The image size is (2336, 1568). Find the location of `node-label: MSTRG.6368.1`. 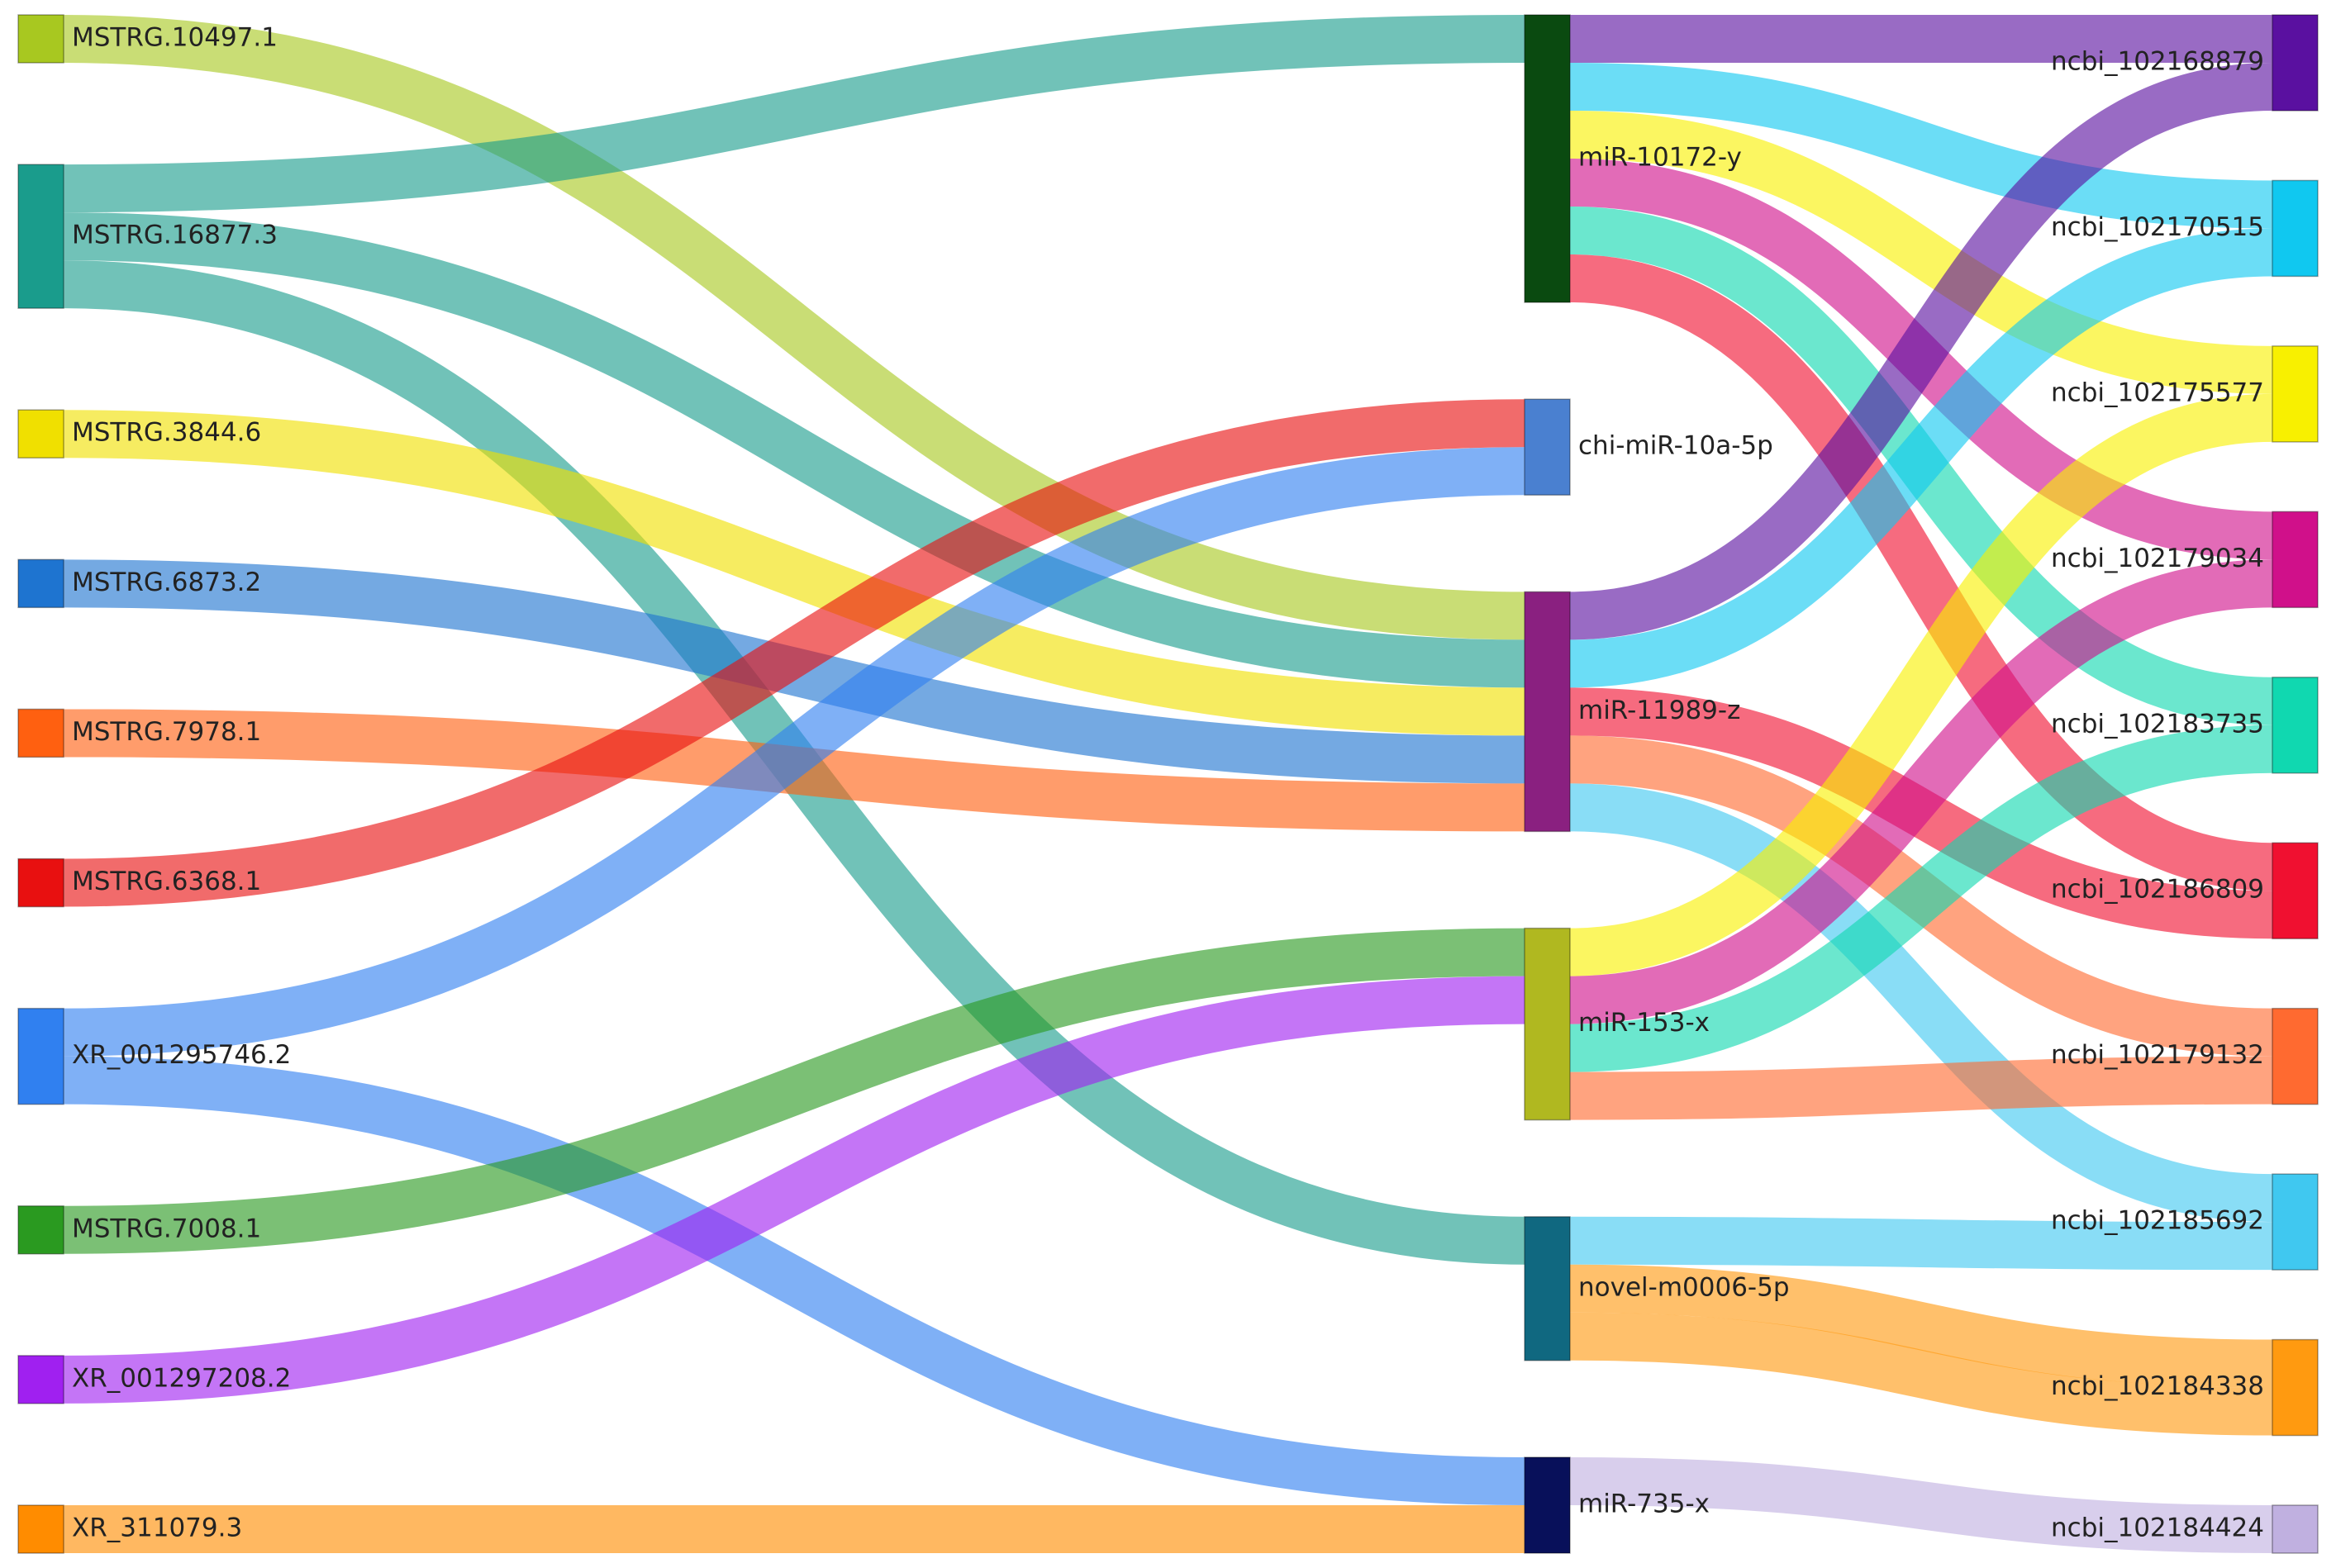

node-label: MSTRG.6368.1 is located at coordinates (166, 882).